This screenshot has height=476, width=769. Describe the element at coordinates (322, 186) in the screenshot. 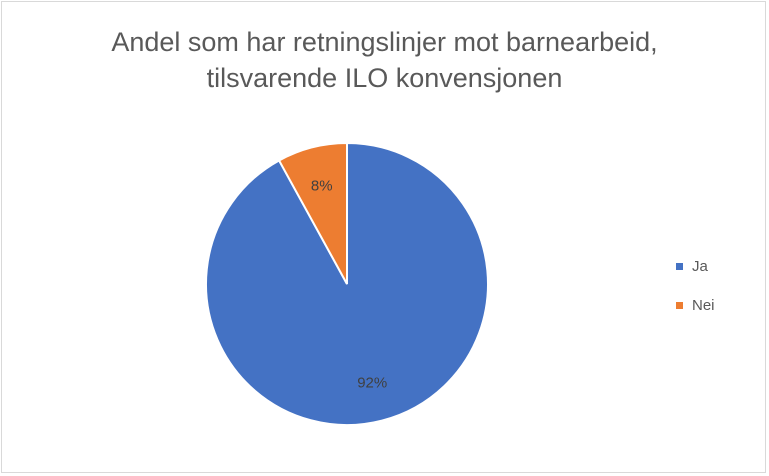

I see `data-label: 8%` at that location.